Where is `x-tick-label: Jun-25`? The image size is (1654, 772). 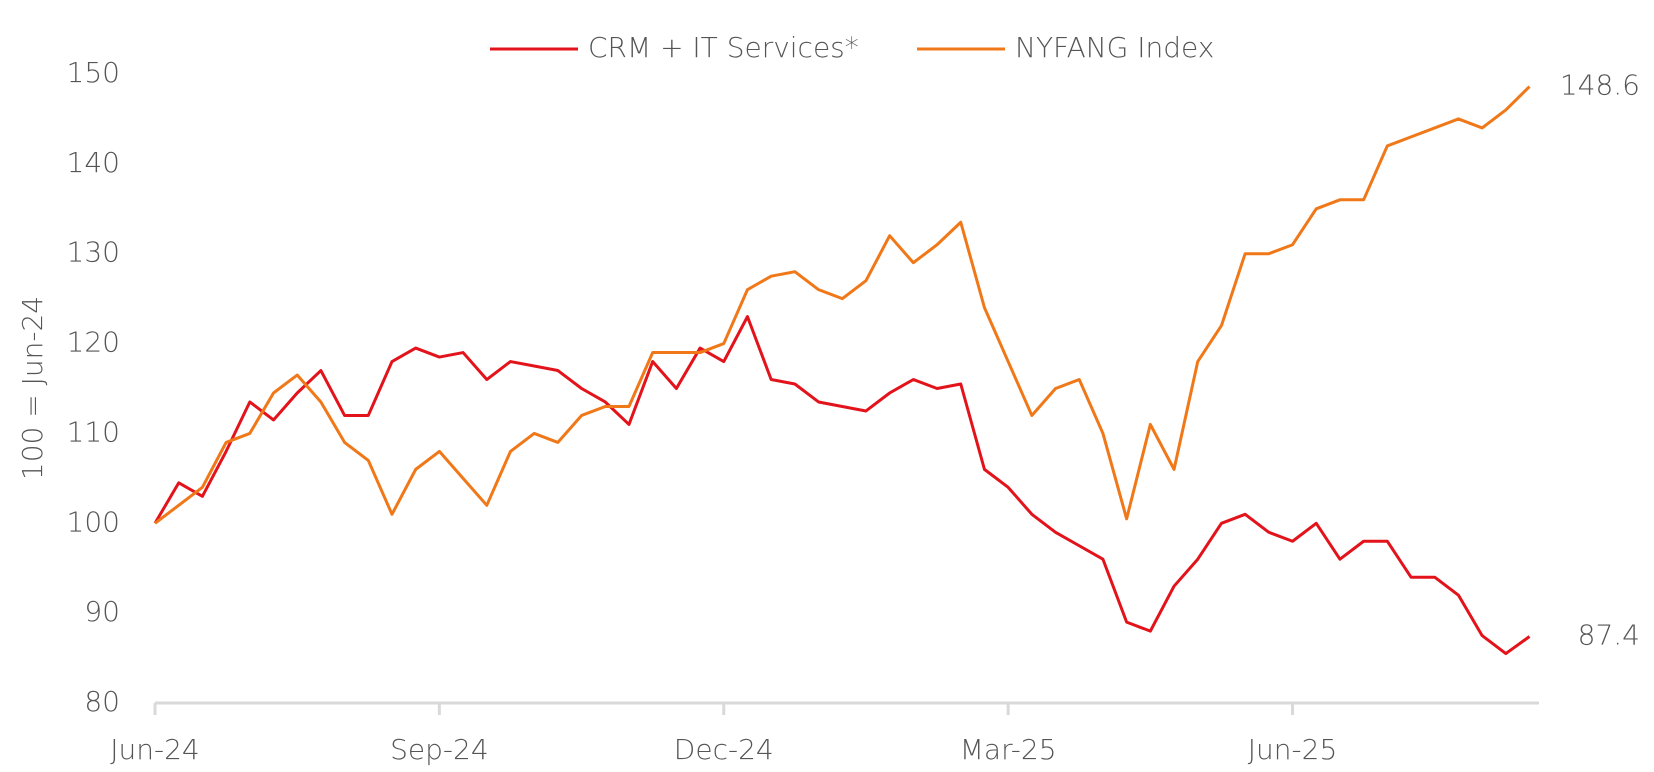
x-tick-label: Jun-25 is located at coordinates (1292, 749).